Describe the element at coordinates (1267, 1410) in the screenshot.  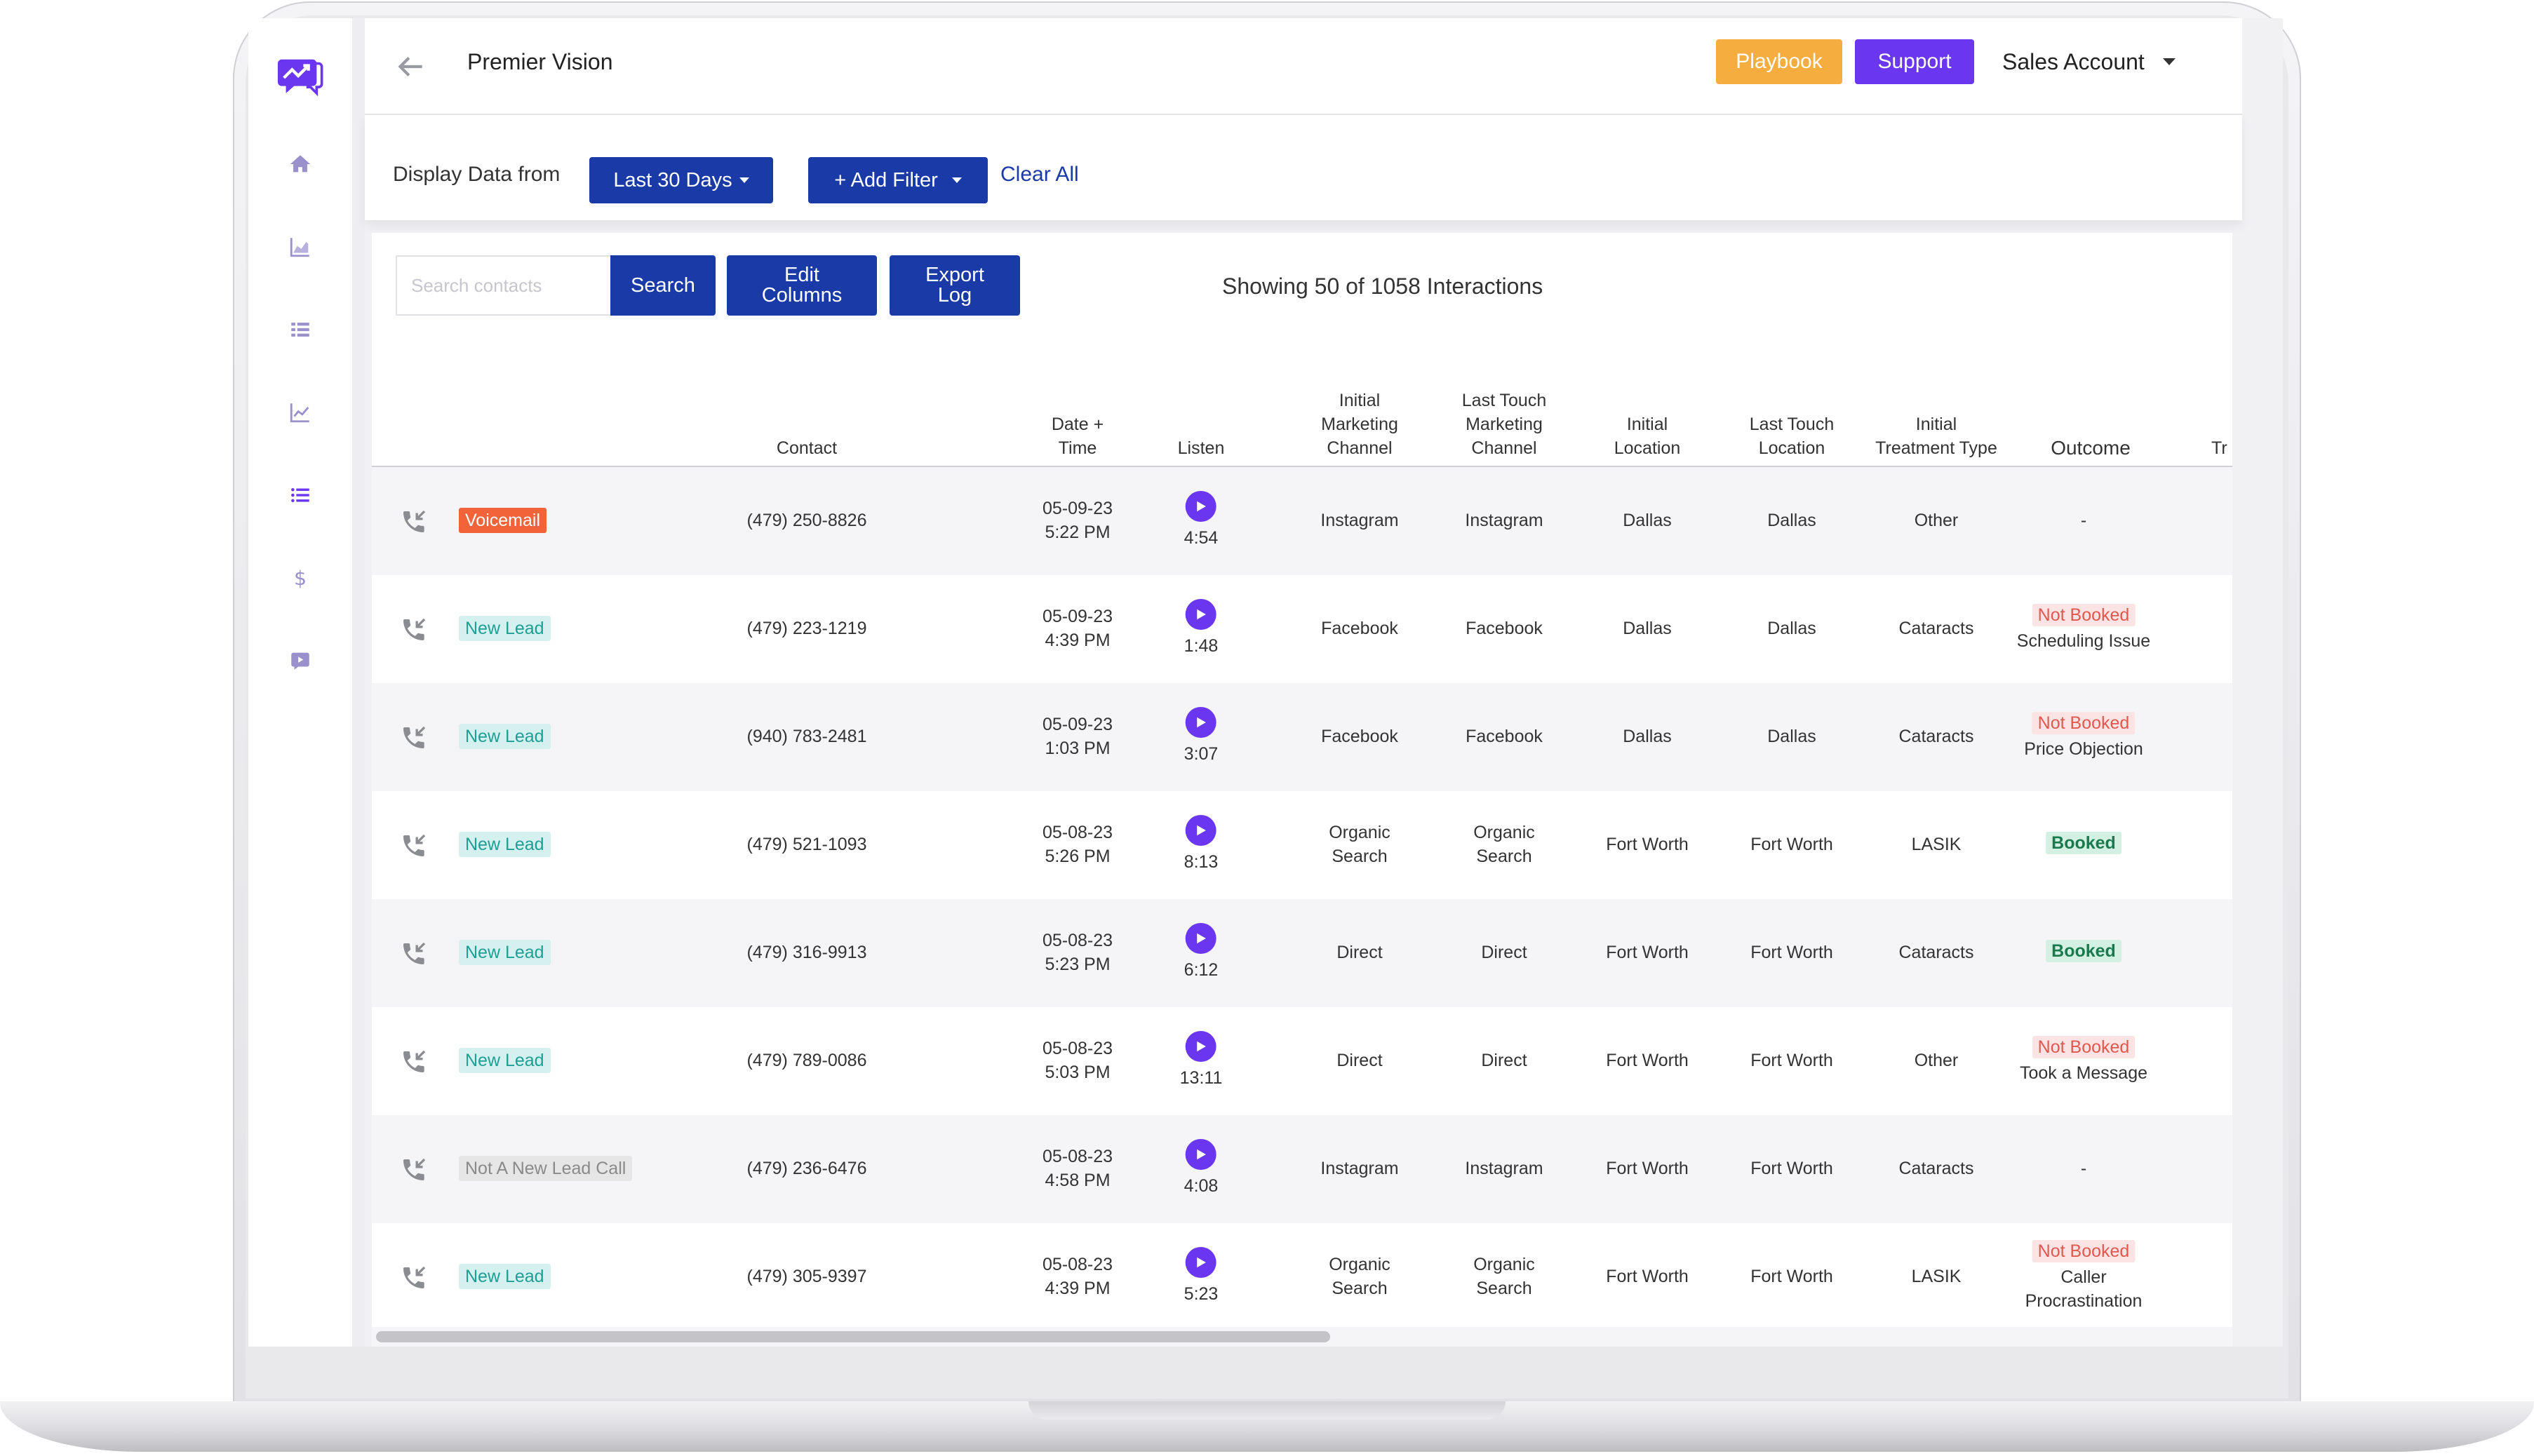
I see `laptop-notch` at that location.